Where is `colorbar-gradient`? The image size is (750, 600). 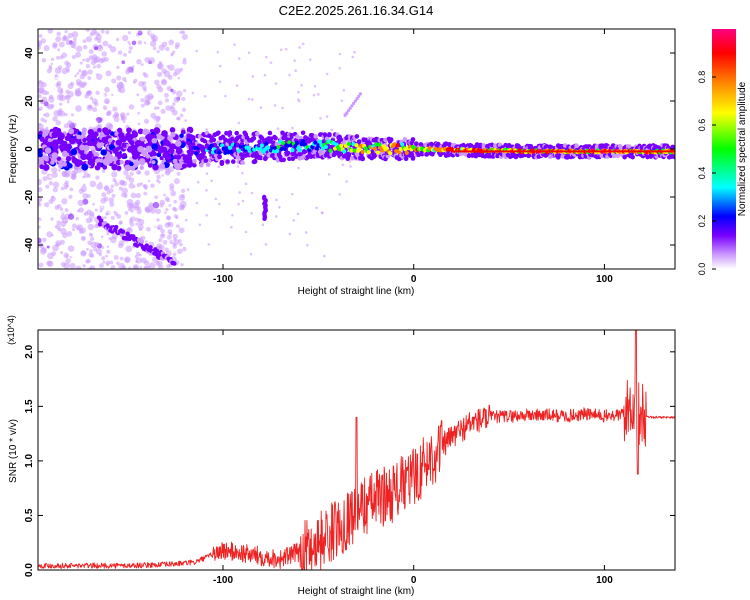 colorbar-gradient is located at coordinates (724, 149).